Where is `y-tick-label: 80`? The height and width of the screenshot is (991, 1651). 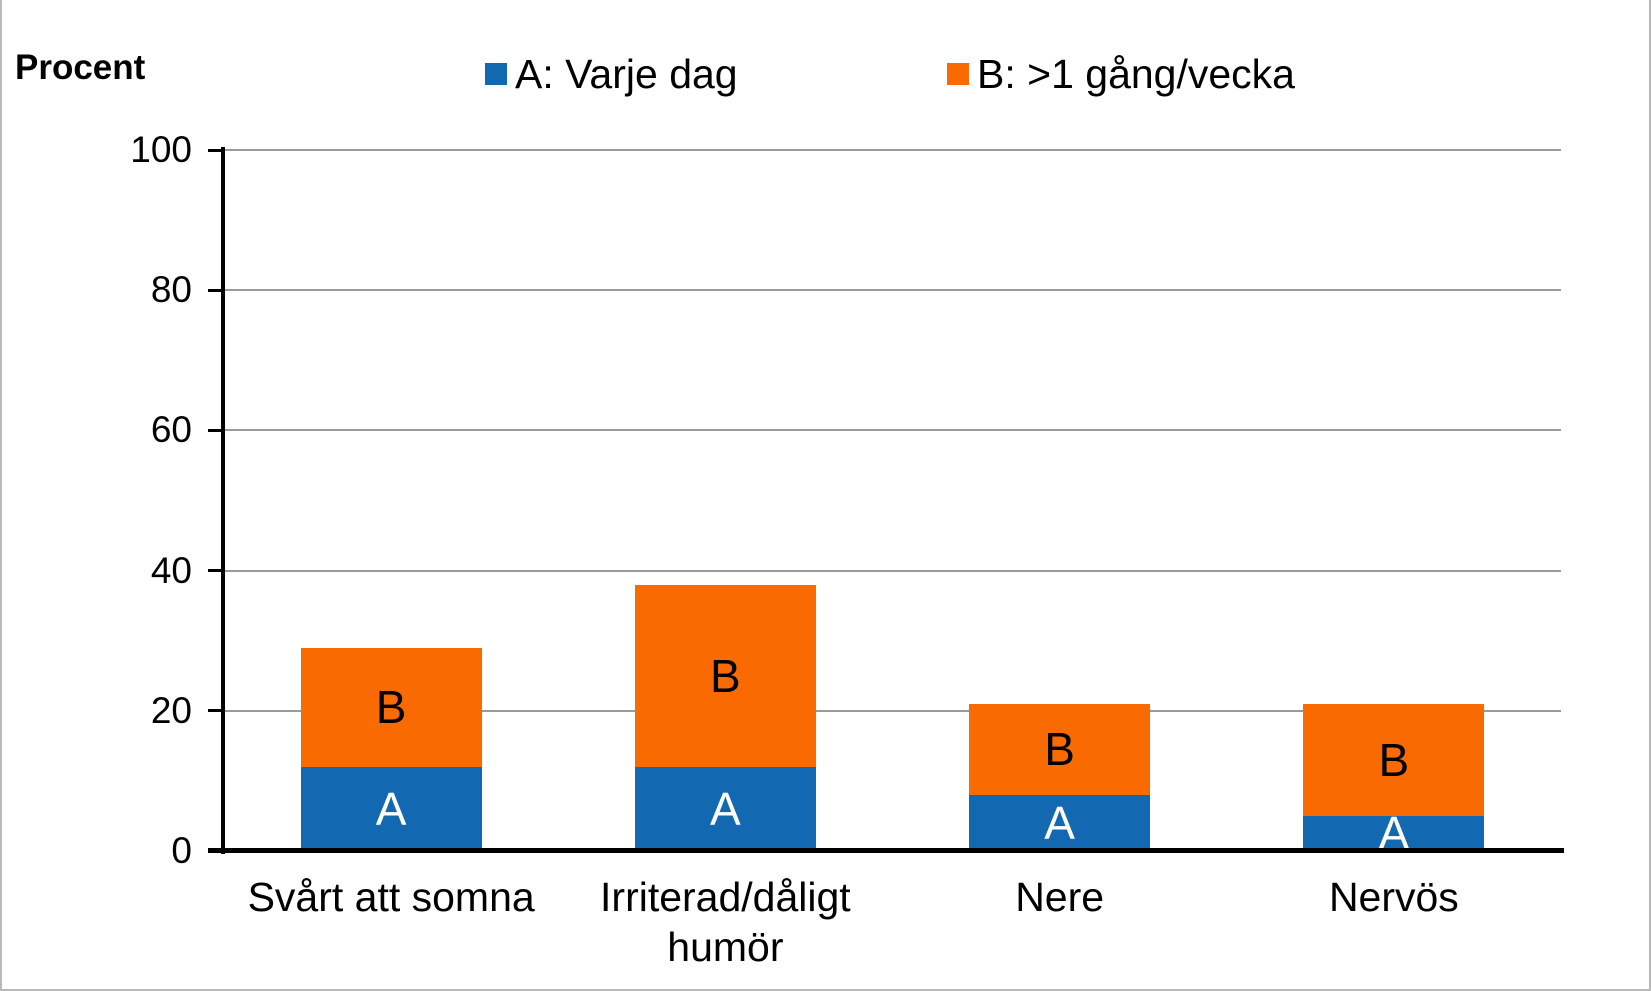 y-tick-label: 80 is located at coordinates (171, 290).